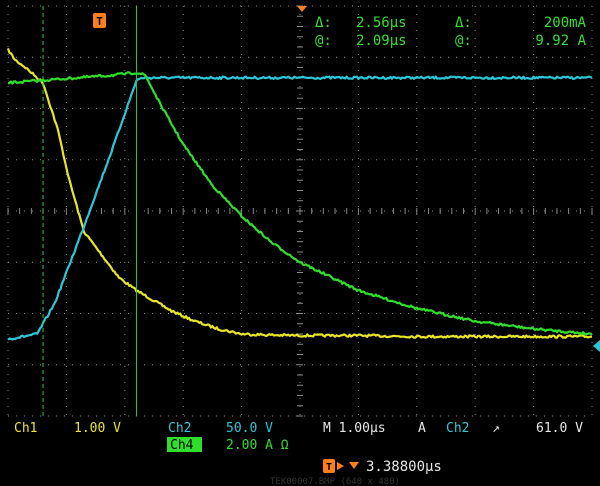  What do you see at coordinates (97, 428) in the screenshot?
I see `ch1-scale: 1.00 V` at bounding box center [97, 428].